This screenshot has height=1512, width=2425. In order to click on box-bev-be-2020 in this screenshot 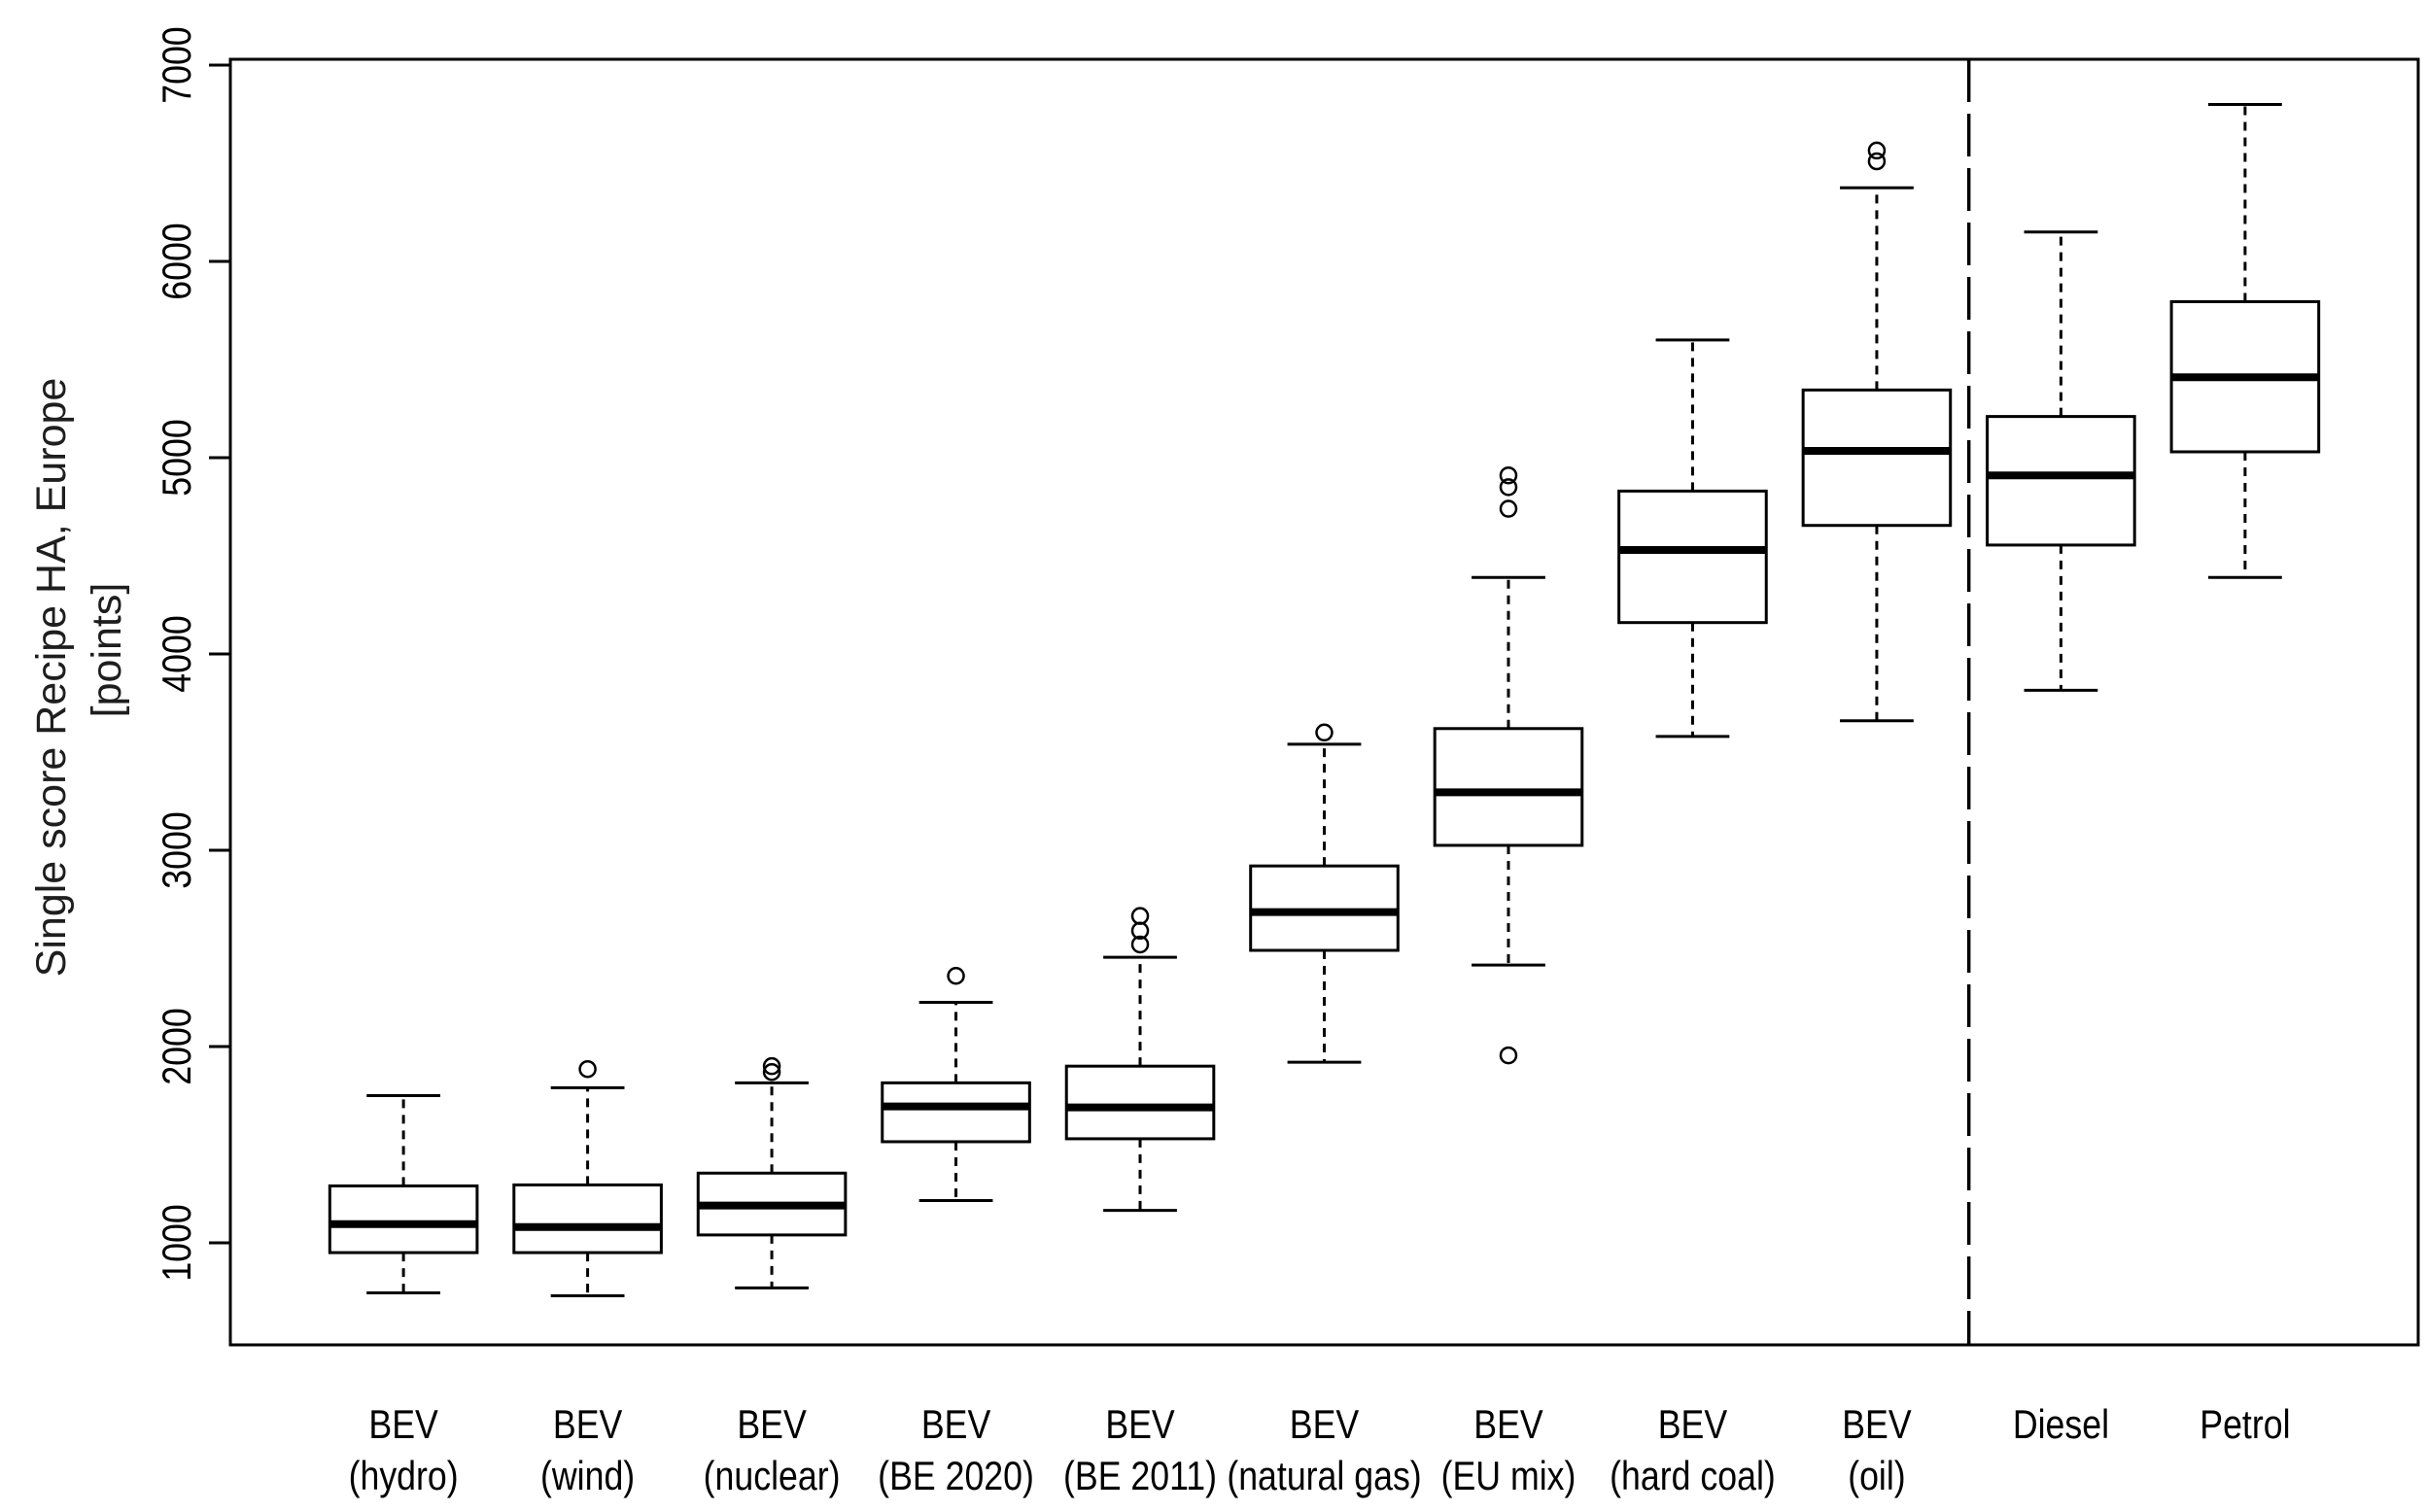, I will do `click(956, 1085)`.